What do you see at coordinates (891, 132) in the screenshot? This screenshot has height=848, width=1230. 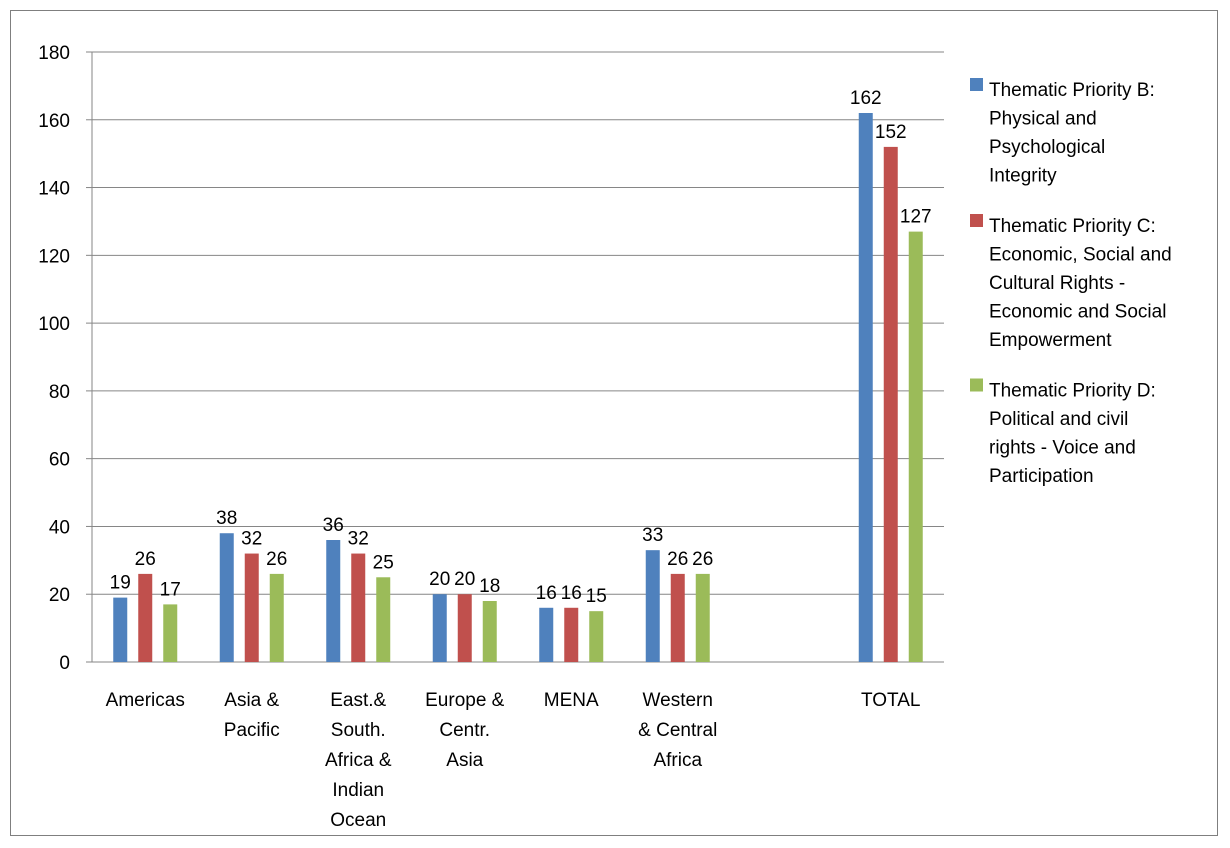 I see `data-label: 152` at bounding box center [891, 132].